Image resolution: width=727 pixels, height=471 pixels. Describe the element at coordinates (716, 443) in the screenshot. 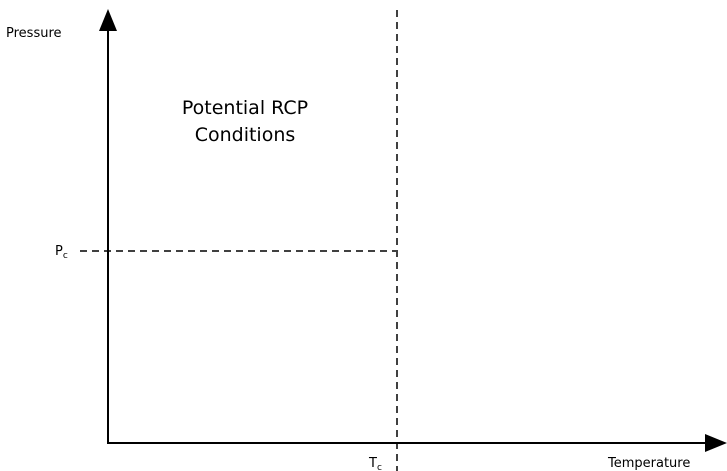

I see `x-axis-arrowhead` at that location.